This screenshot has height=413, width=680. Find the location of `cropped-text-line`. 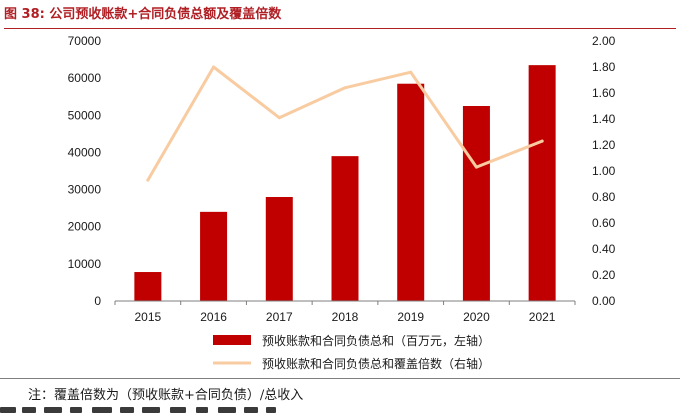

cropped-text-line is located at coordinates (340, 408).